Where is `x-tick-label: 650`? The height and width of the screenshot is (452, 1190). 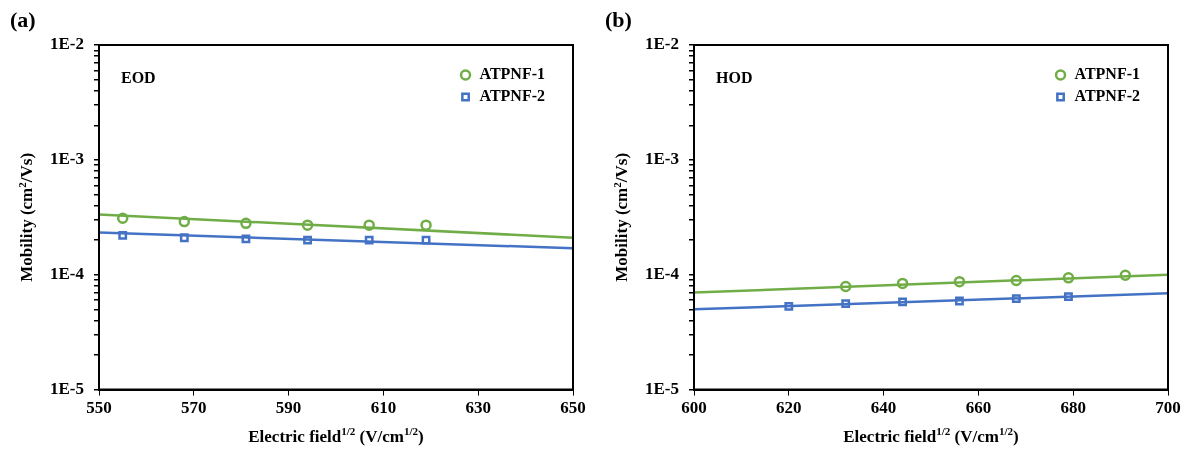 x-tick-label: 650 is located at coordinates (573, 408).